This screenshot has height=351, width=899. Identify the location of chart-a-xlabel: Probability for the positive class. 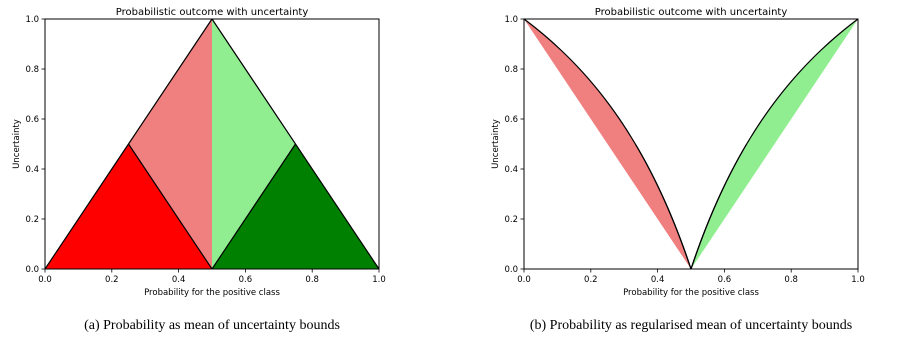
(212, 293).